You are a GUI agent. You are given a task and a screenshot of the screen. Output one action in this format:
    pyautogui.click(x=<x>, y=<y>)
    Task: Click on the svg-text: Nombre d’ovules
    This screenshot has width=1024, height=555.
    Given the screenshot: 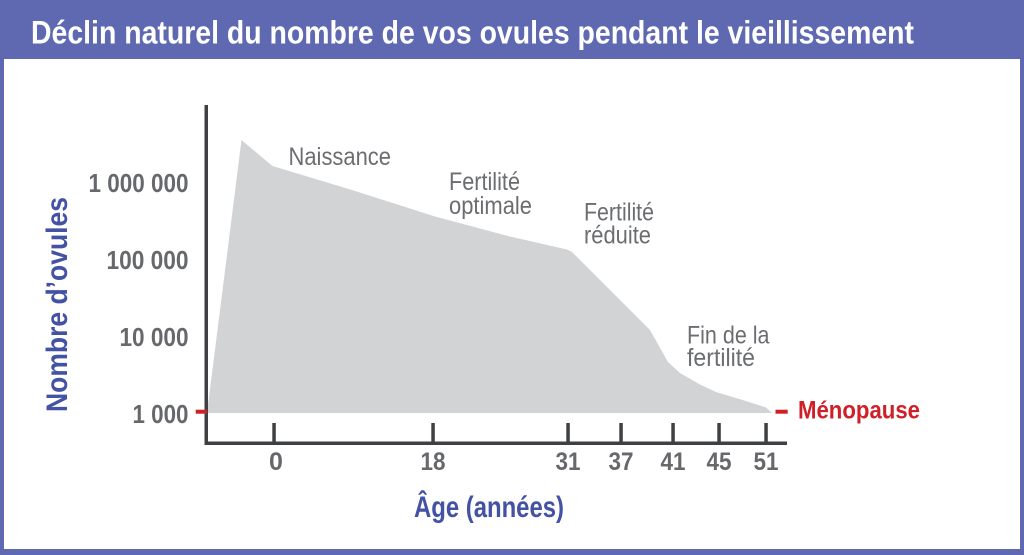 What is the action you would take?
    pyautogui.click(x=57, y=304)
    